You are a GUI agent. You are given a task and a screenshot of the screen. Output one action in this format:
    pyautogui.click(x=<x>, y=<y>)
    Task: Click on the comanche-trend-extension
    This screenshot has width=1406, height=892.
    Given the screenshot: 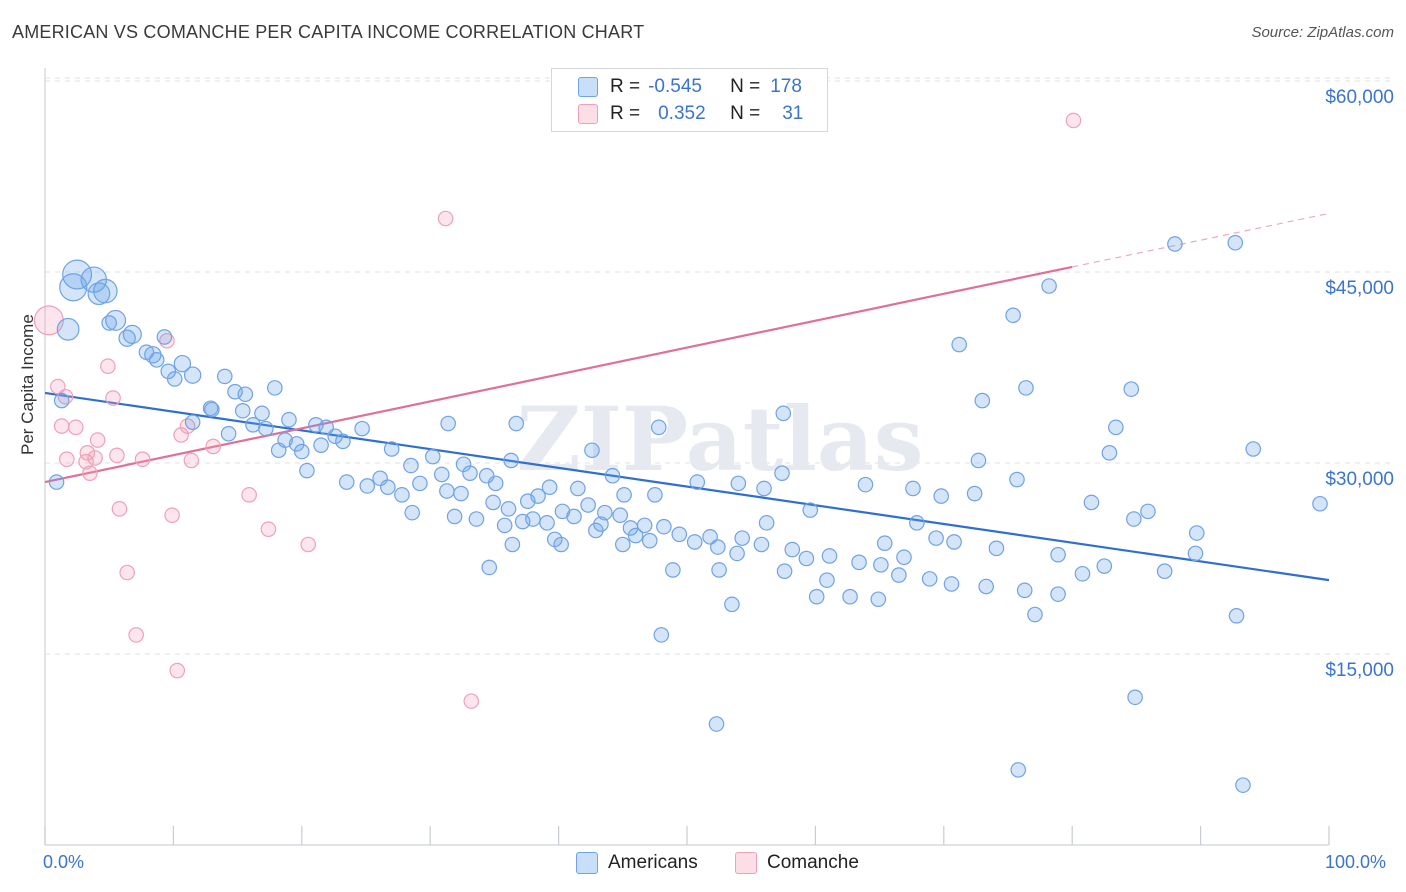 What is the action you would take?
    pyautogui.click(x=1201, y=240)
    